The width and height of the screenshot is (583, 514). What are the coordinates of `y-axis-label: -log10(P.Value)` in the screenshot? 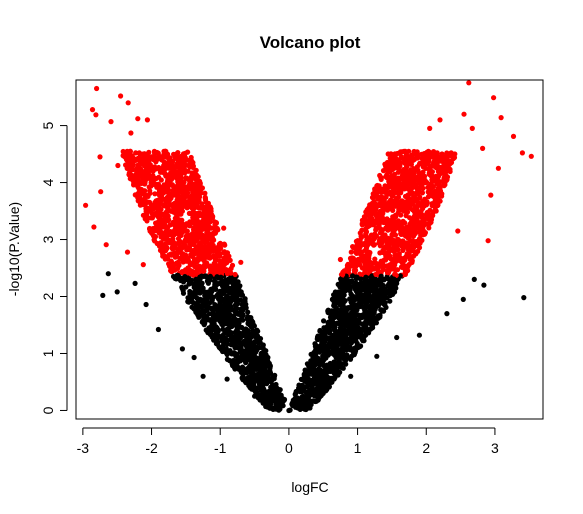 It's located at (14, 249).